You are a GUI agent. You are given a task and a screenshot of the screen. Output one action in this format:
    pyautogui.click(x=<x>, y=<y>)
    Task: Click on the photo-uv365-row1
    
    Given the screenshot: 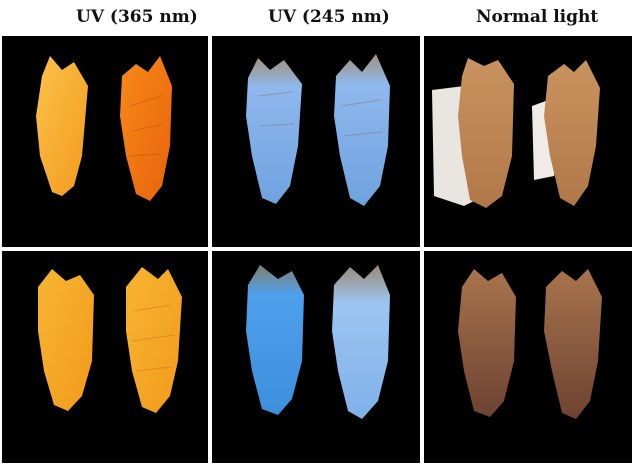 What is the action you would take?
    pyautogui.click(x=105, y=141)
    